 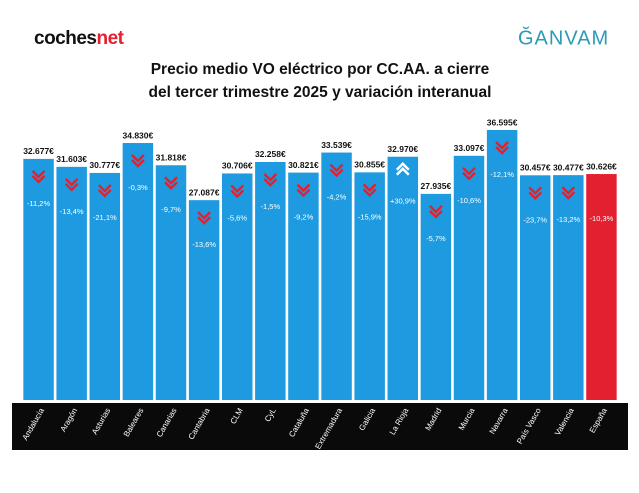 What do you see at coordinates (237, 166) in the screenshot?
I see `value-label: 30.706€` at bounding box center [237, 166].